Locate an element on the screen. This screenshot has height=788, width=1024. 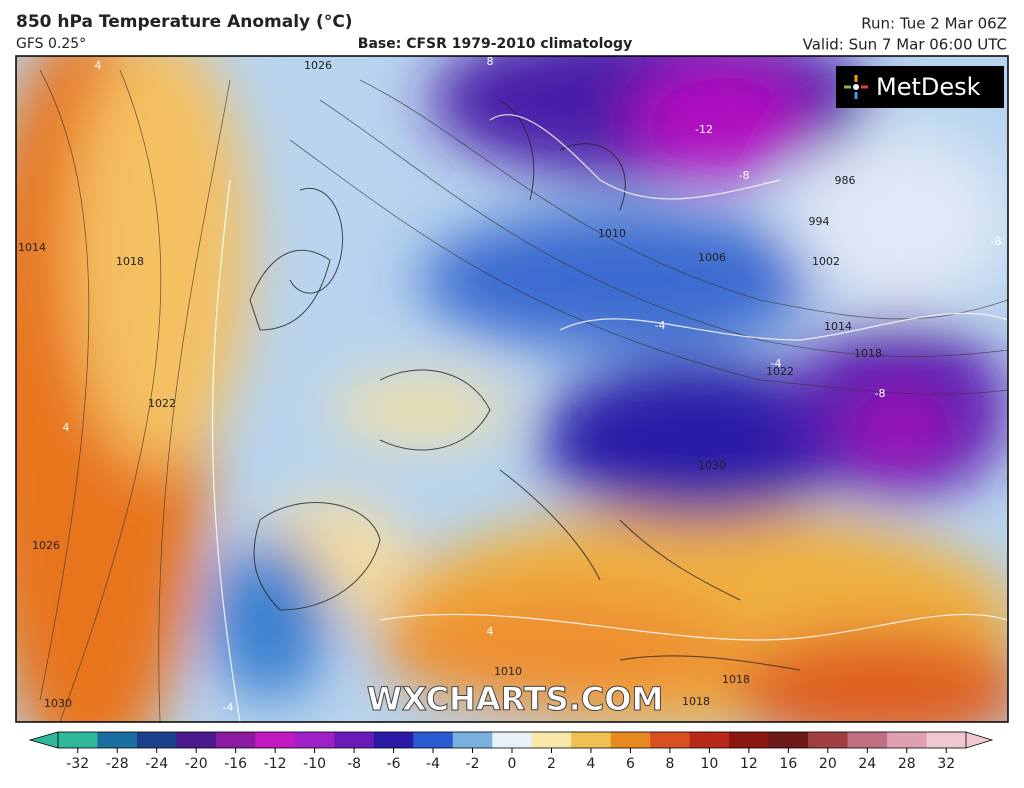
base: Base: CFSR 1979-2010 climatology is located at coordinates (495, 44).